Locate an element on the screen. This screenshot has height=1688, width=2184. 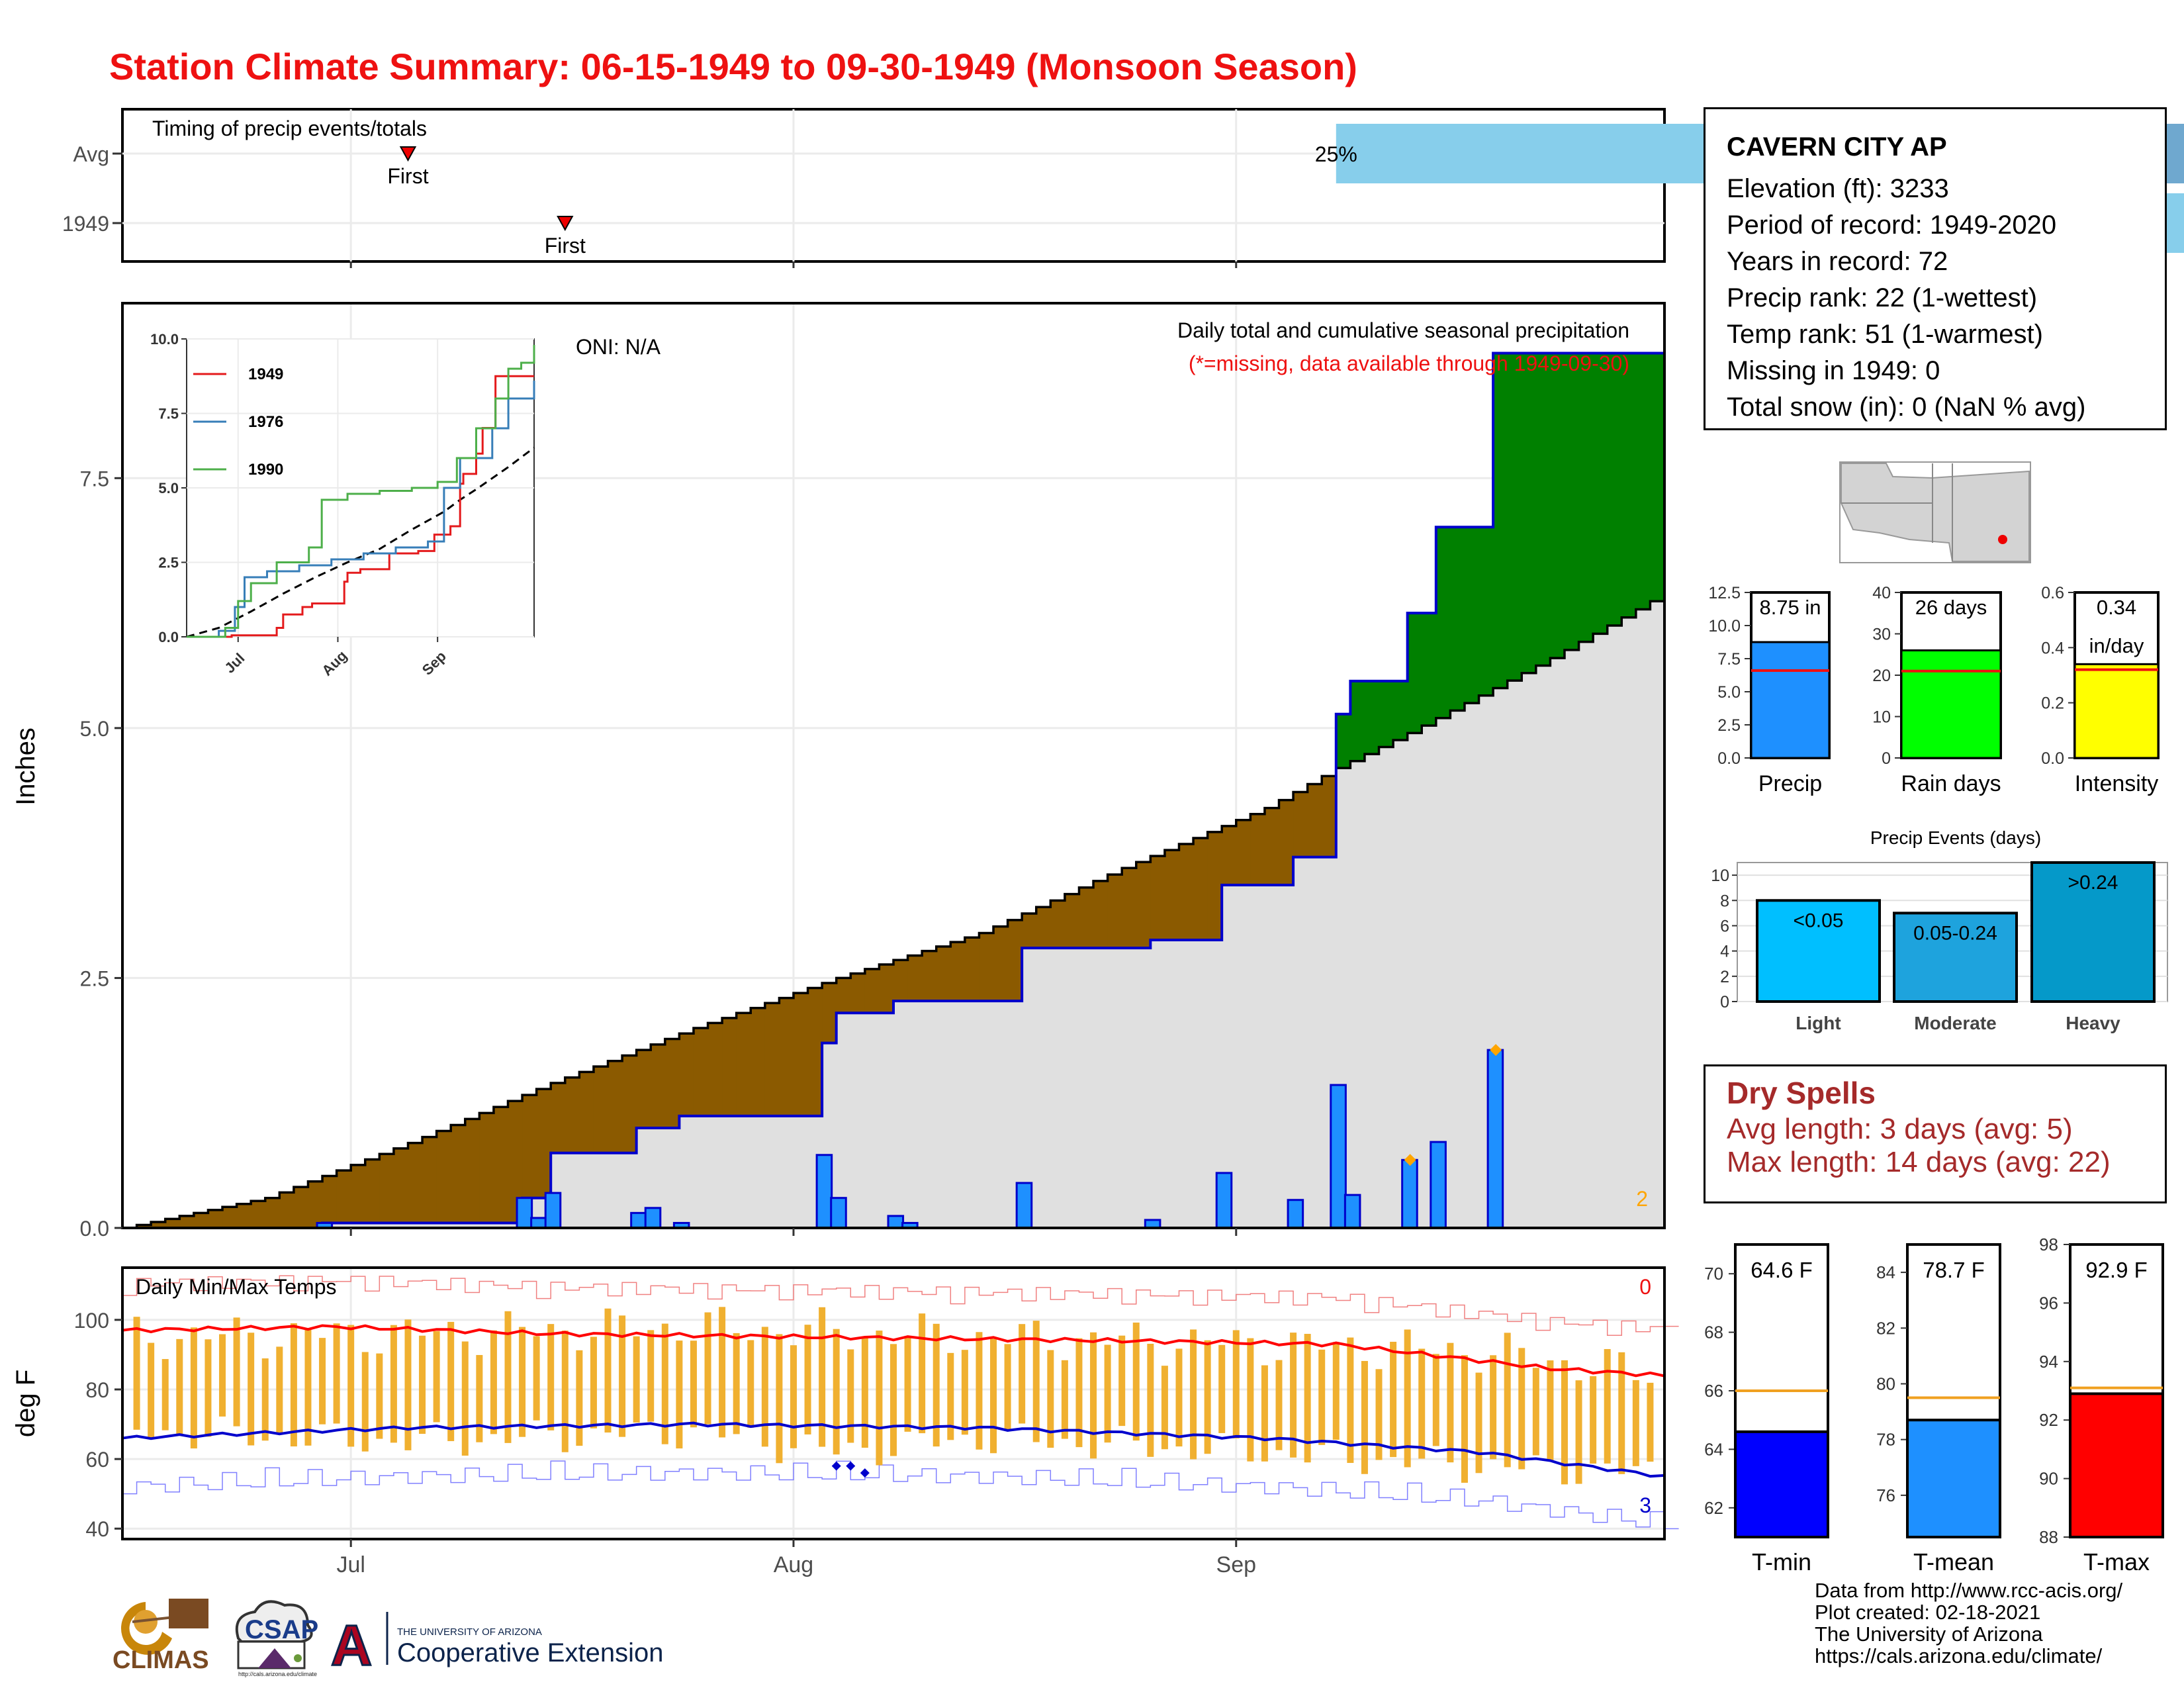
temp-summary-y-tick-label: 90 is located at coordinates (2048, 1479).